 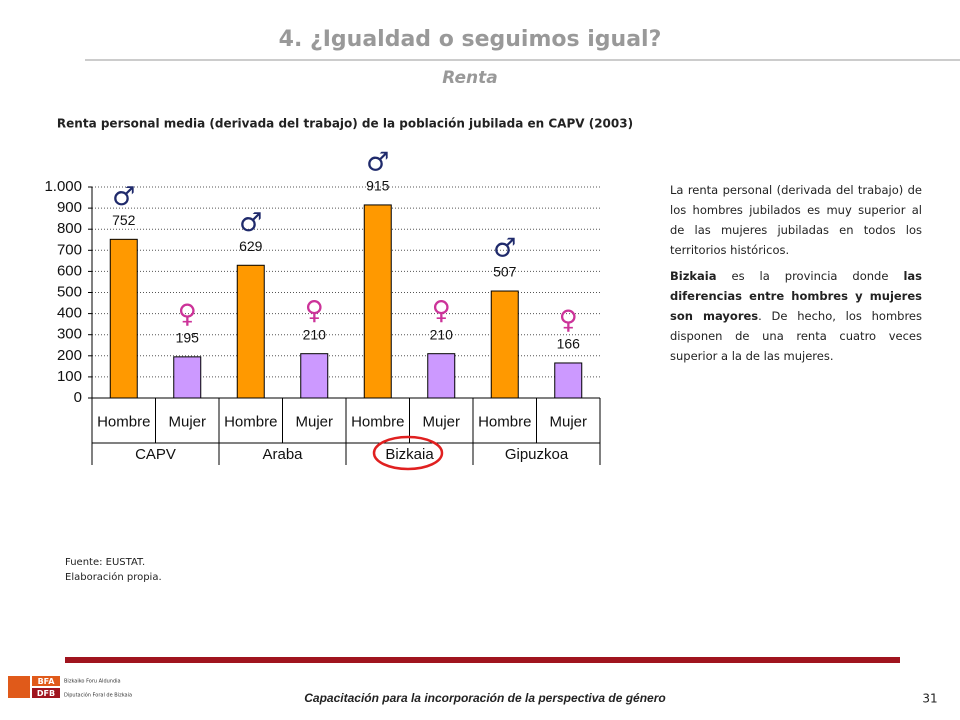 What do you see at coordinates (929, 699) in the screenshot?
I see `page-number: 31` at bounding box center [929, 699].